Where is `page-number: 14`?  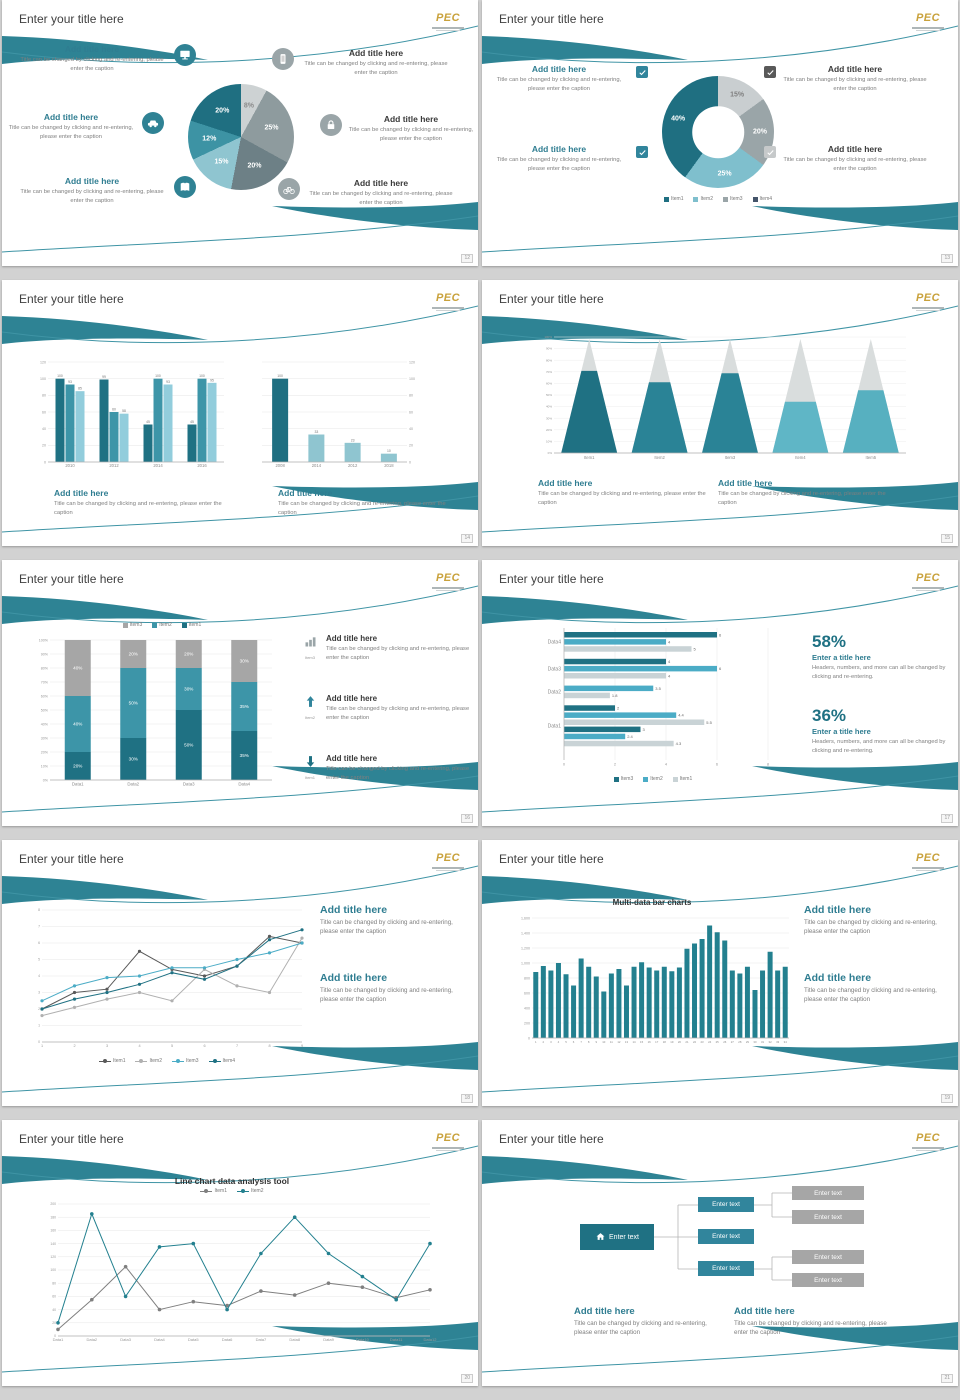 page-number: 14 is located at coordinates (467, 538).